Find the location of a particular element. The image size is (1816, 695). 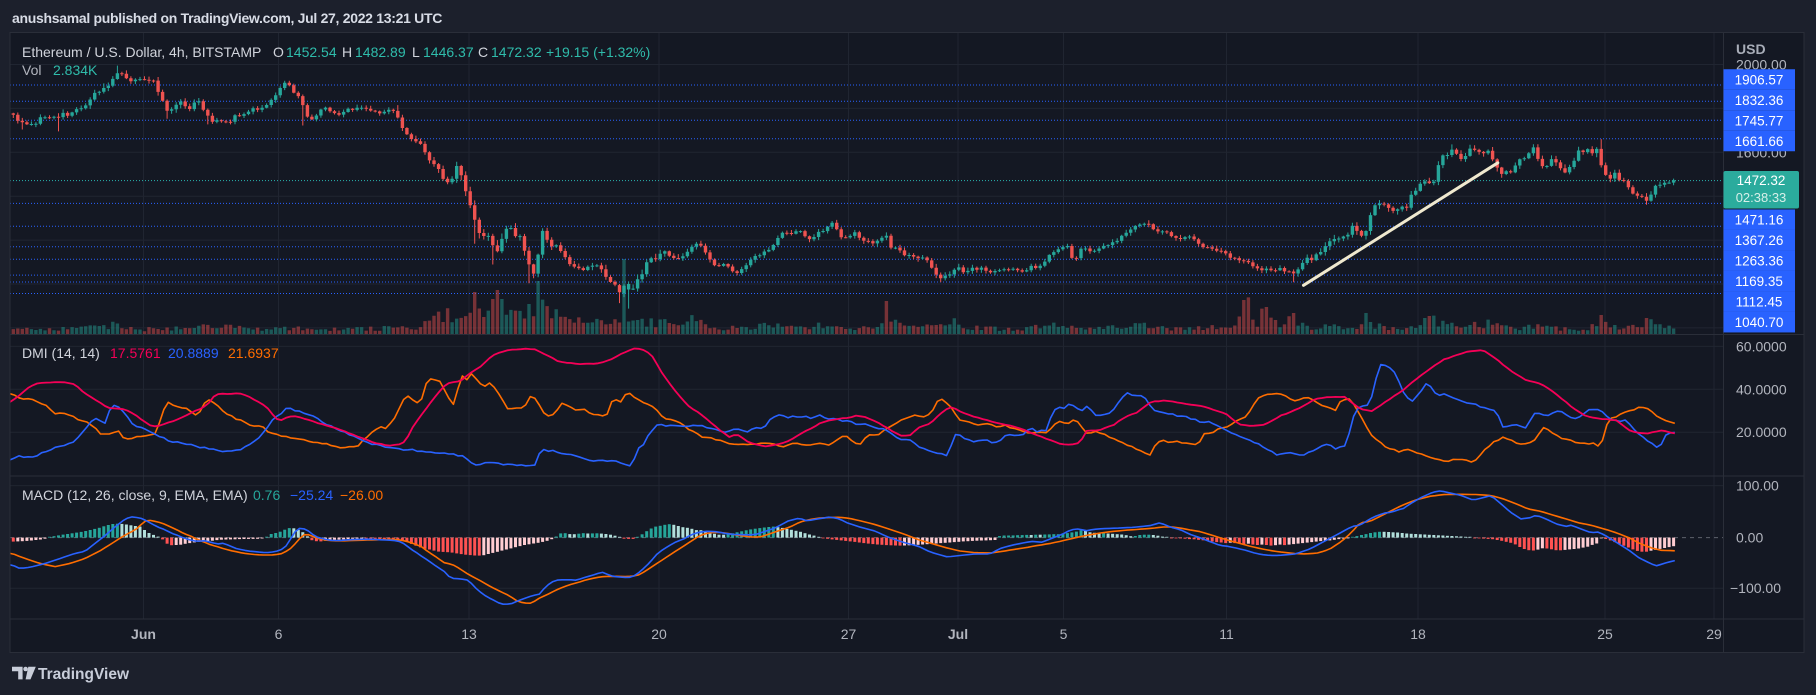

svg-text: 5 is located at coordinates (1064, 634).